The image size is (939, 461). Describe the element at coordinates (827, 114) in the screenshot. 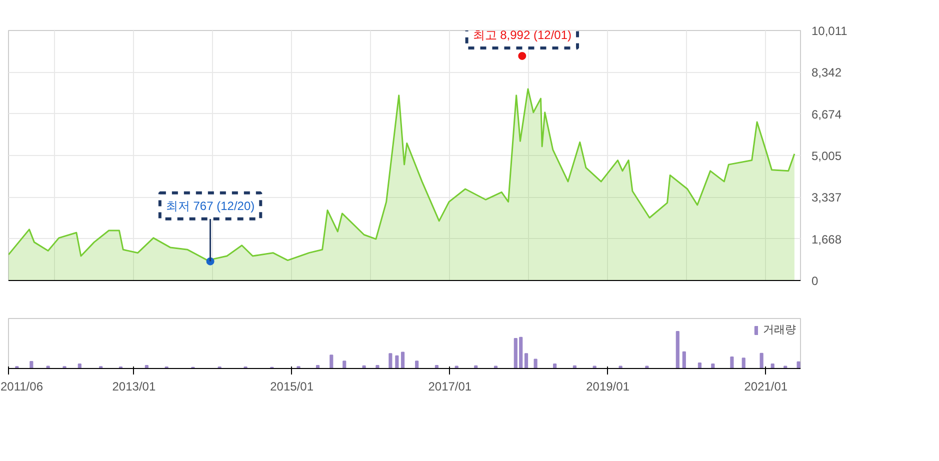

I see `y-tick-label: 6,674` at that location.